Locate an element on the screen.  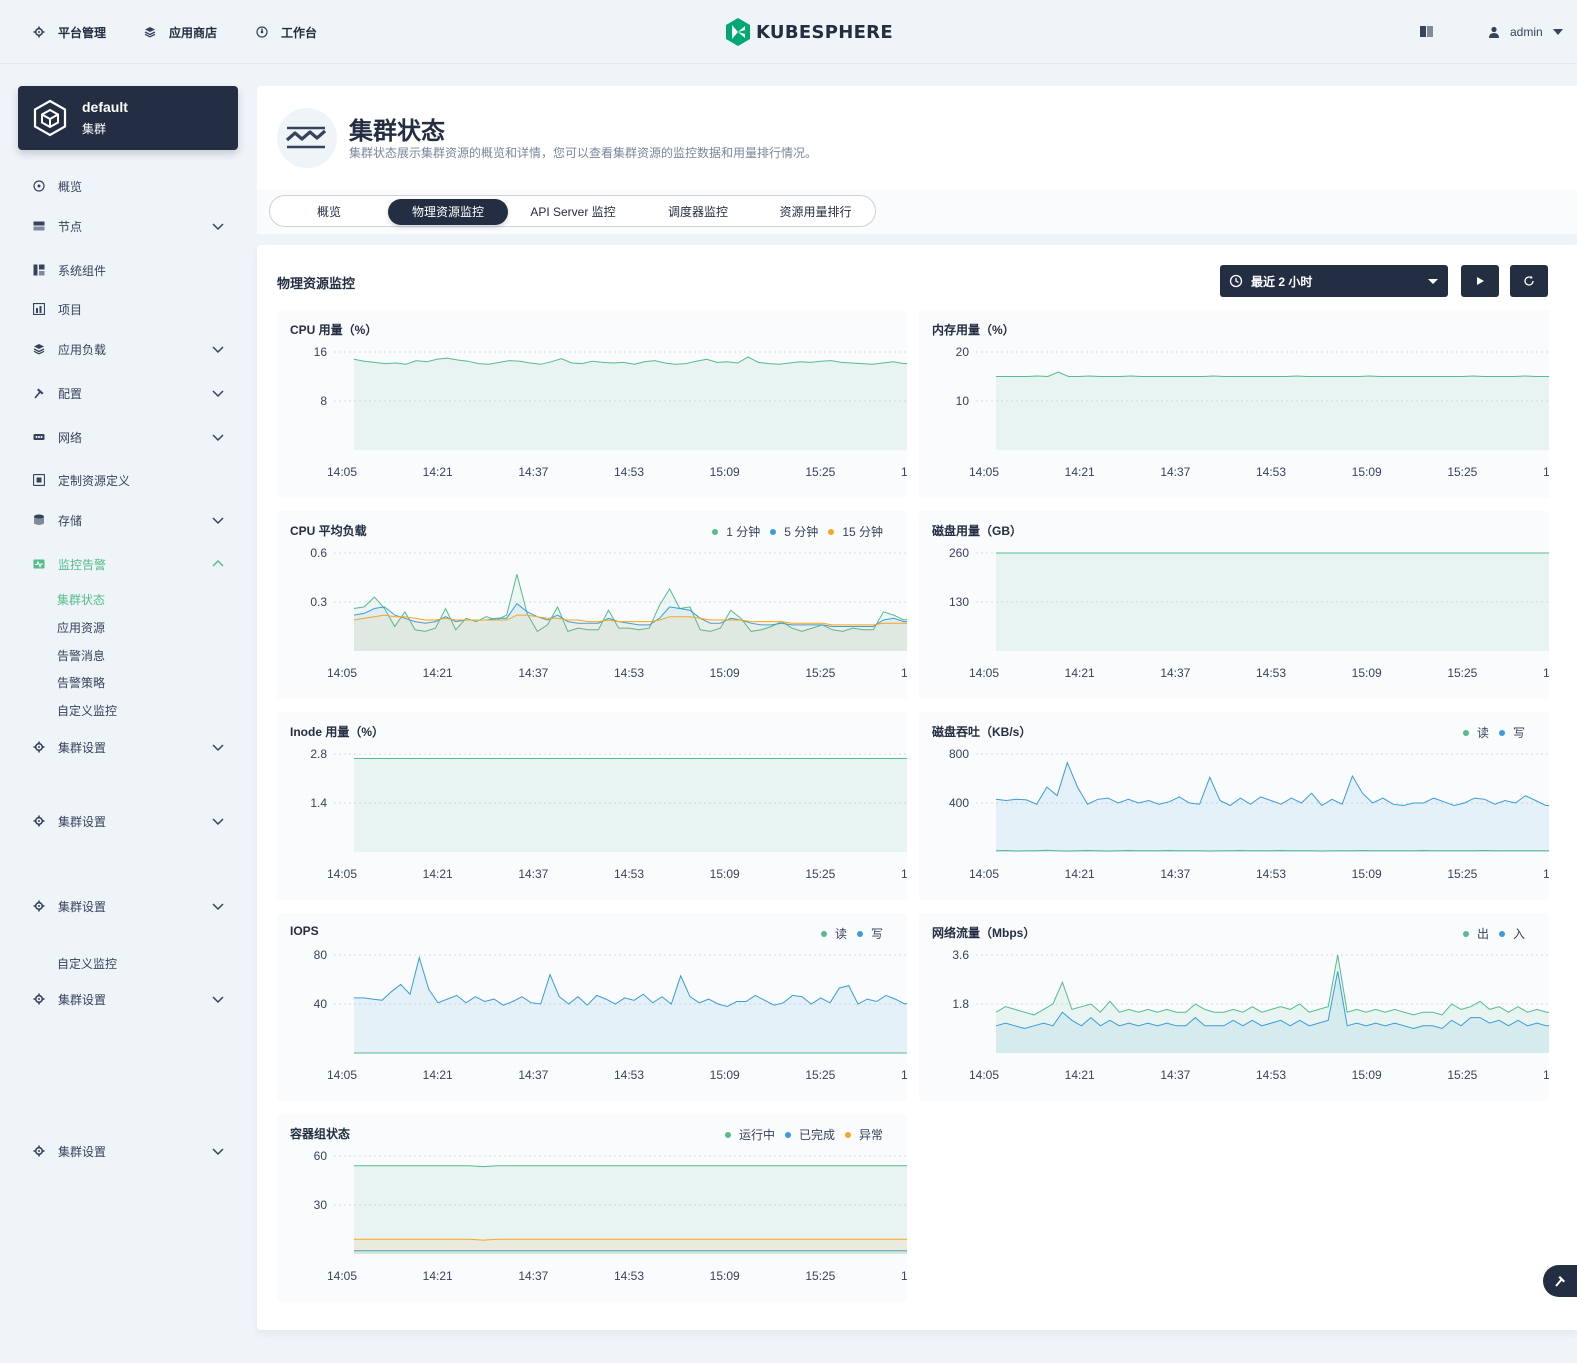
y-tick-label: 1.8 is located at coordinates (960, 1004).